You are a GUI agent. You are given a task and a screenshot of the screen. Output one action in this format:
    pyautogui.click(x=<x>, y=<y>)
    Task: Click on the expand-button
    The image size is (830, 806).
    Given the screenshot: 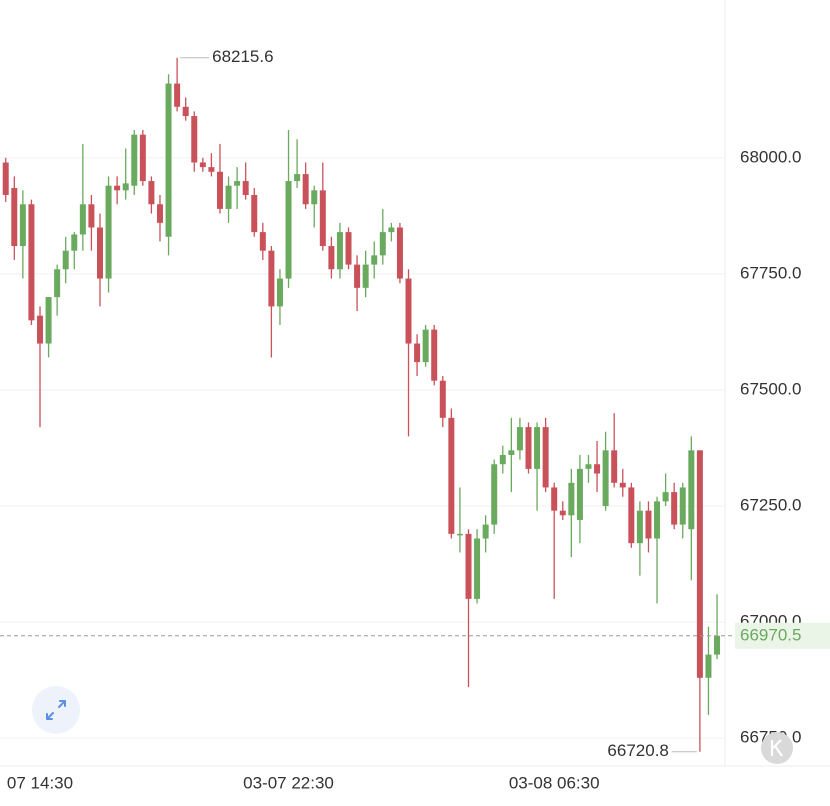 What is the action you would take?
    pyautogui.click(x=56, y=710)
    